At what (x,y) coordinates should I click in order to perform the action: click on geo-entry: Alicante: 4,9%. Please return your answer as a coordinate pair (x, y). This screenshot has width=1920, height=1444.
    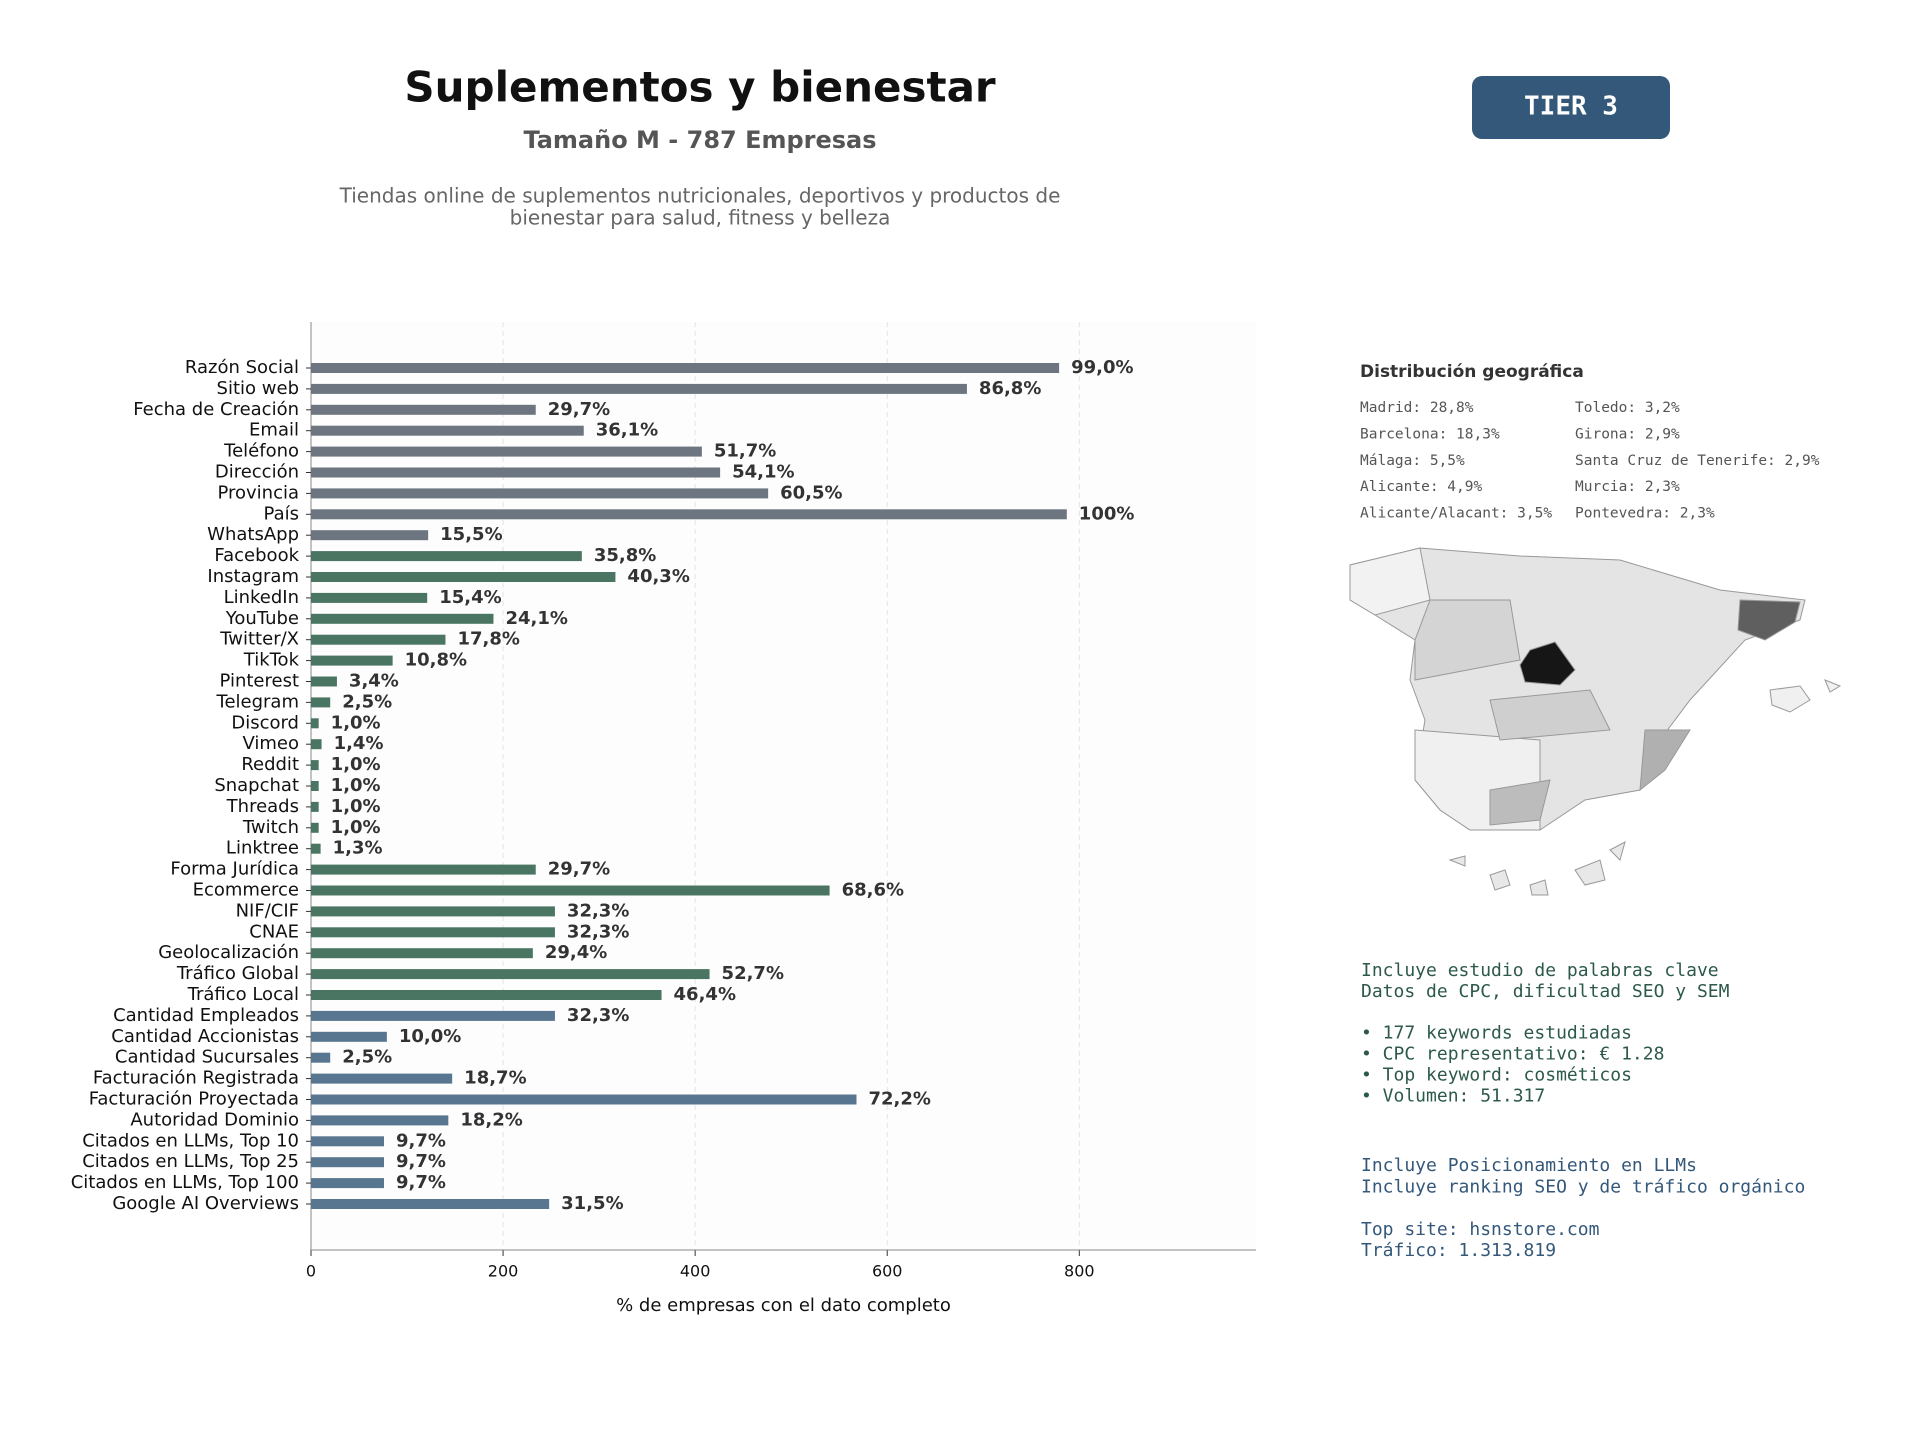
    Looking at the image, I should click on (1421, 487).